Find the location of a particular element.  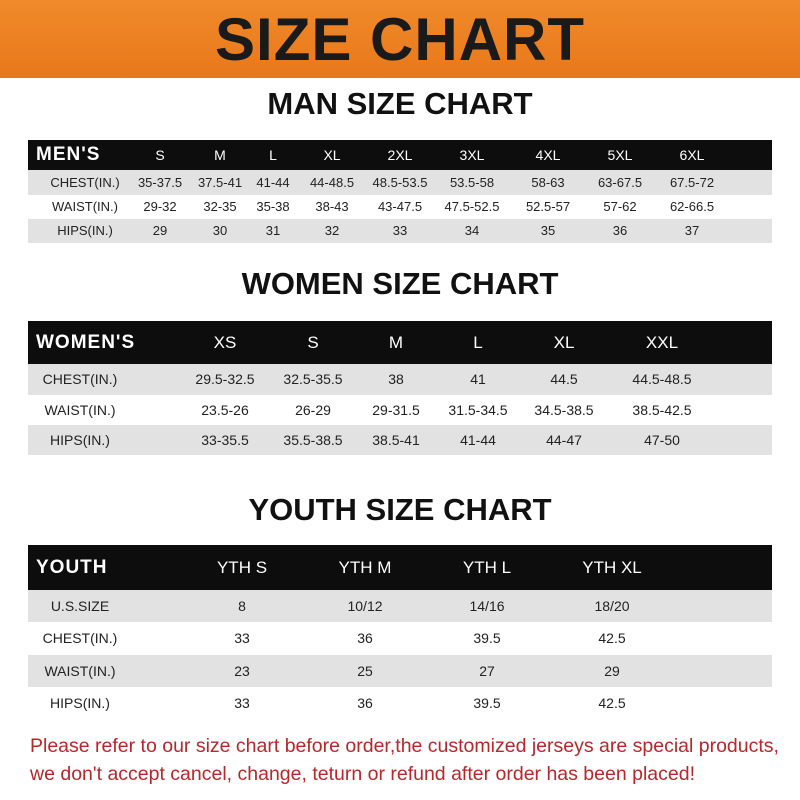

table-cell: 62-66.5 is located at coordinates (692, 206).